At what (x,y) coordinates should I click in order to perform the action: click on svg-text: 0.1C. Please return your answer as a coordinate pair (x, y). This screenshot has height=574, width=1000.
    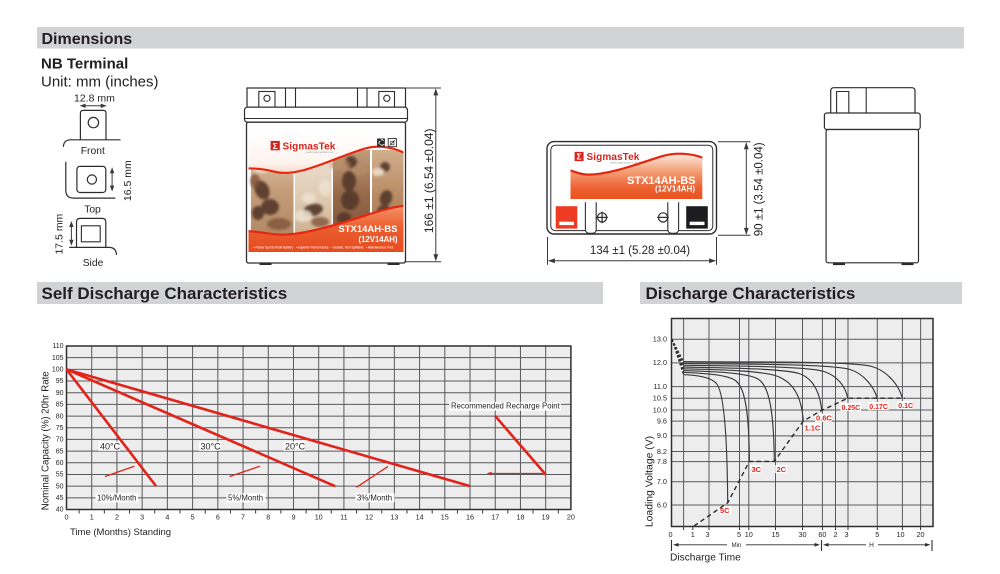
    Looking at the image, I should click on (905, 406).